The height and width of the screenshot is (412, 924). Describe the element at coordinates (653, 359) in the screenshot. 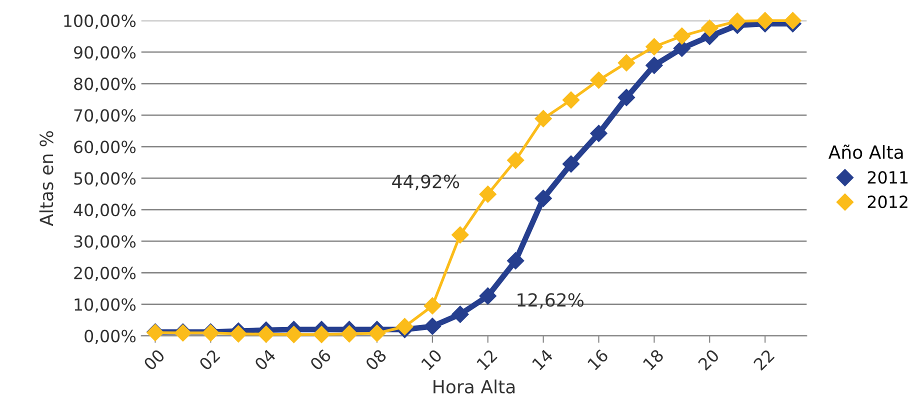

I see `x-tick-label: 18` at that location.